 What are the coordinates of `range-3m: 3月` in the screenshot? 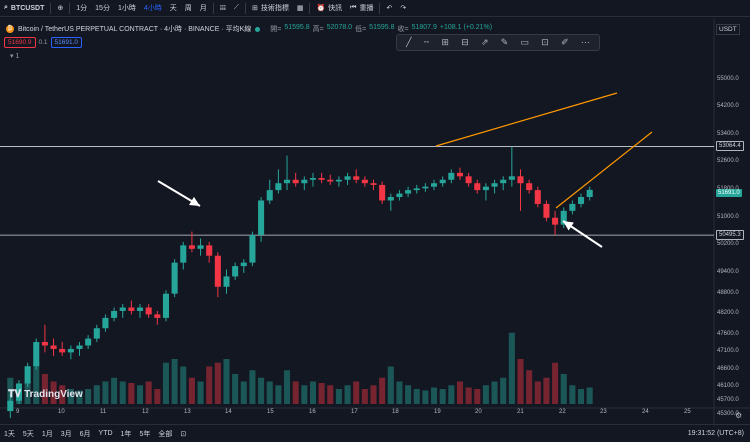 It's located at (66, 434).